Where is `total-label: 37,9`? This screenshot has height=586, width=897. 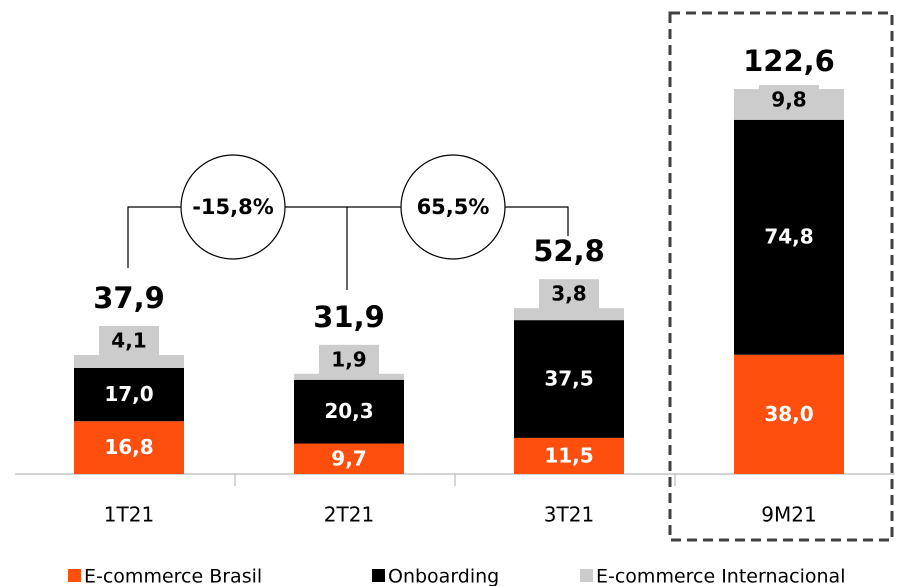 total-label: 37,9 is located at coordinates (129, 298).